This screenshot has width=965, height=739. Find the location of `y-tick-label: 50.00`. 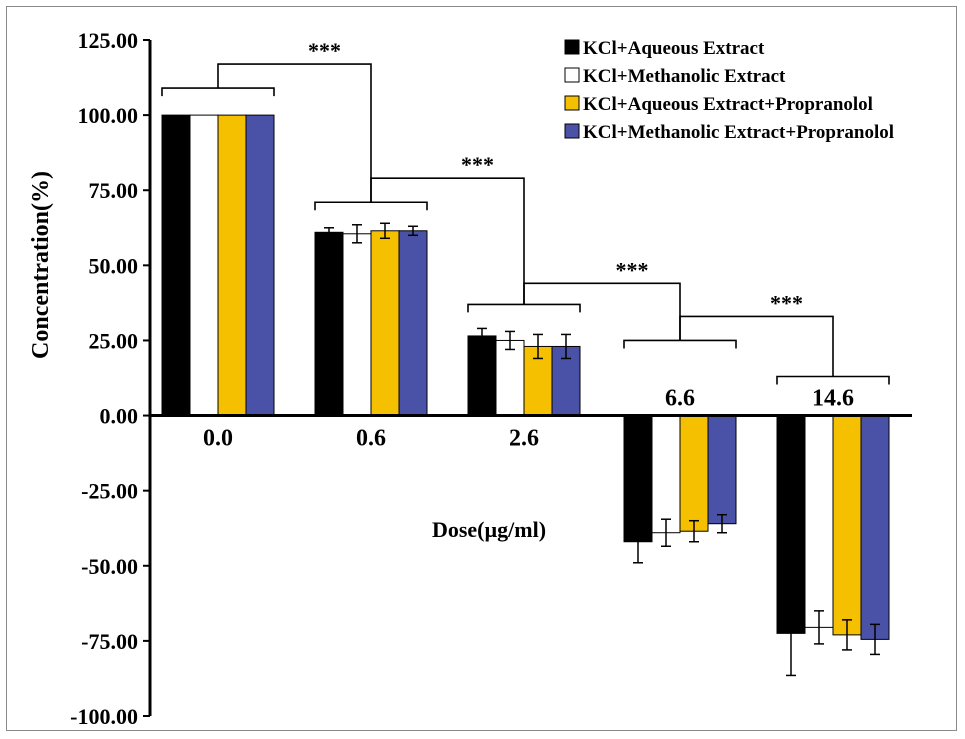

y-tick-label: 50.00 is located at coordinates (114, 265).